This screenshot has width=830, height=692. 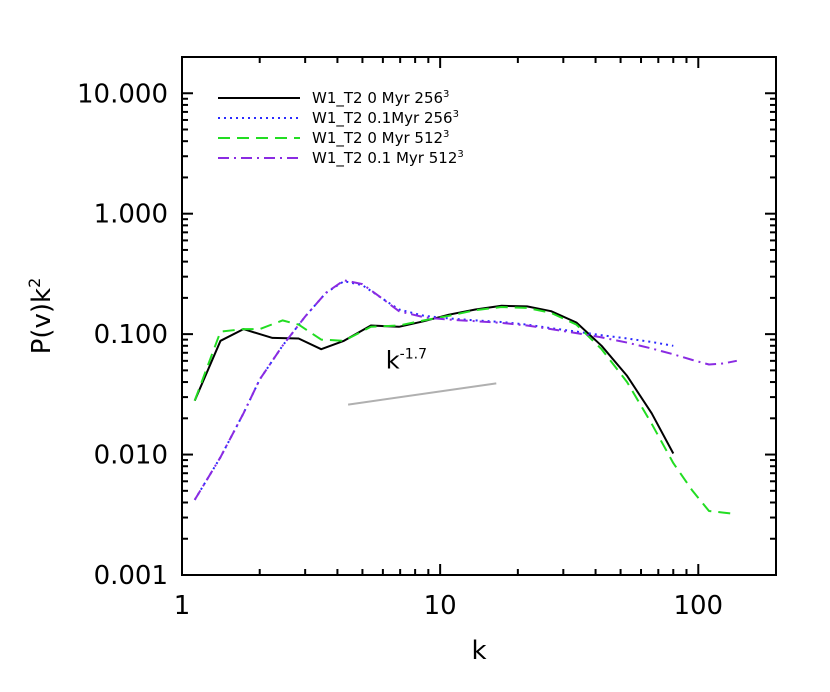 I want to click on legend-label-text: W1_T2 0 Myr 256, so click(x=377, y=98).